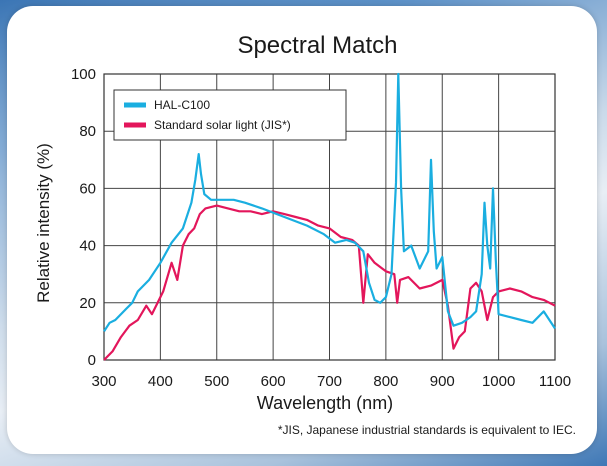 This screenshot has width=607, height=466. Describe the element at coordinates (385, 381) in the screenshot. I see `x-tick-label: 800` at that location.